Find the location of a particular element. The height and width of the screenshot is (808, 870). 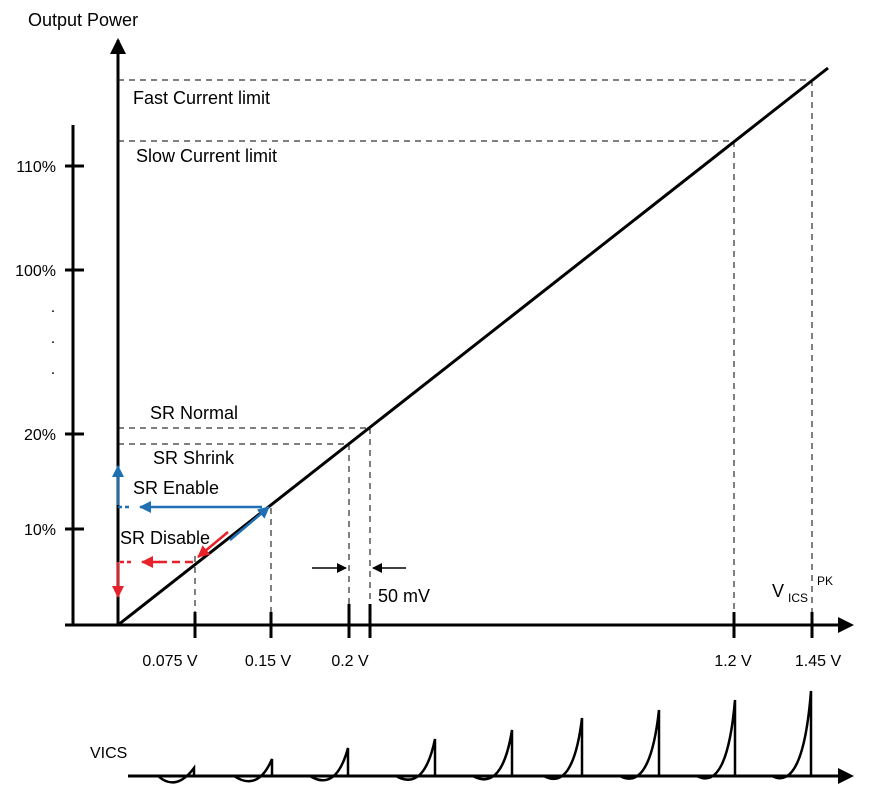

x-ticks is located at coordinates (503, 621).